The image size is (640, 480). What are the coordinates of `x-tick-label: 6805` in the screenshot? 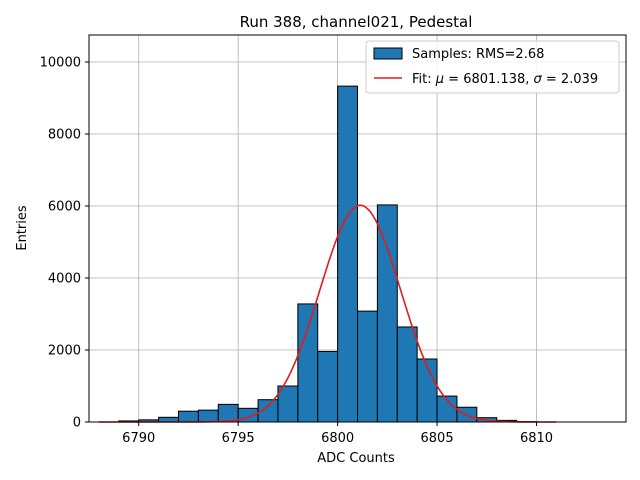 It's located at (437, 438).